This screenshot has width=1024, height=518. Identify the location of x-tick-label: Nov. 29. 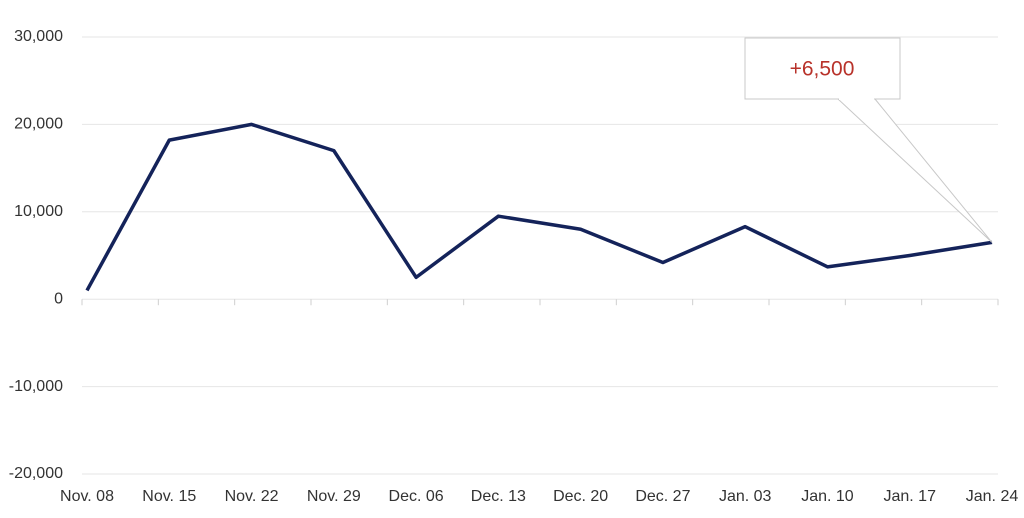
(334, 496).